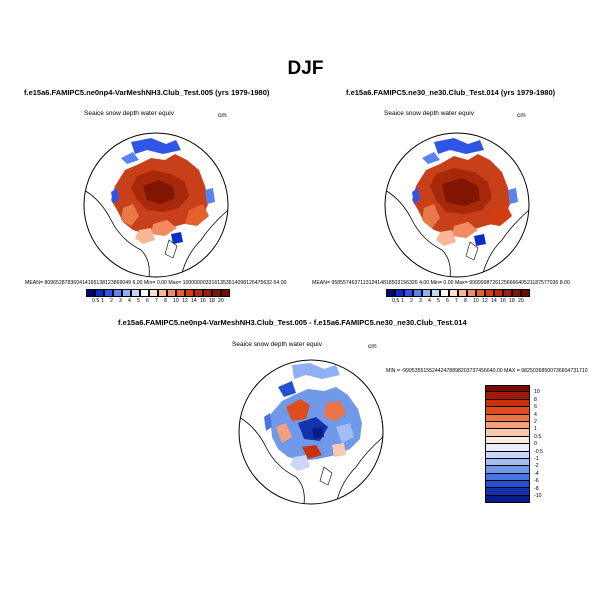 The width and height of the screenshot is (611, 611). I want to click on diff-colorbar-tick-label: -2, so click(536, 466).